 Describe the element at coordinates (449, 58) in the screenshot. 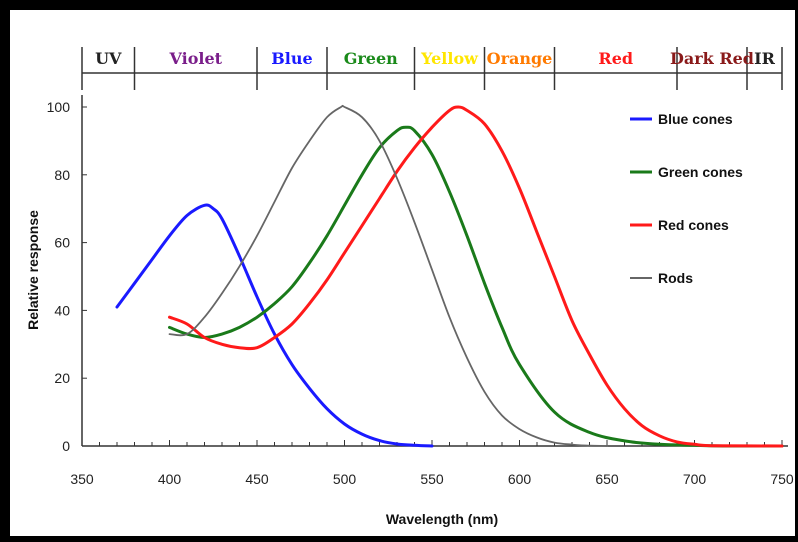

I see `band-label-yellow: Yellow` at that location.